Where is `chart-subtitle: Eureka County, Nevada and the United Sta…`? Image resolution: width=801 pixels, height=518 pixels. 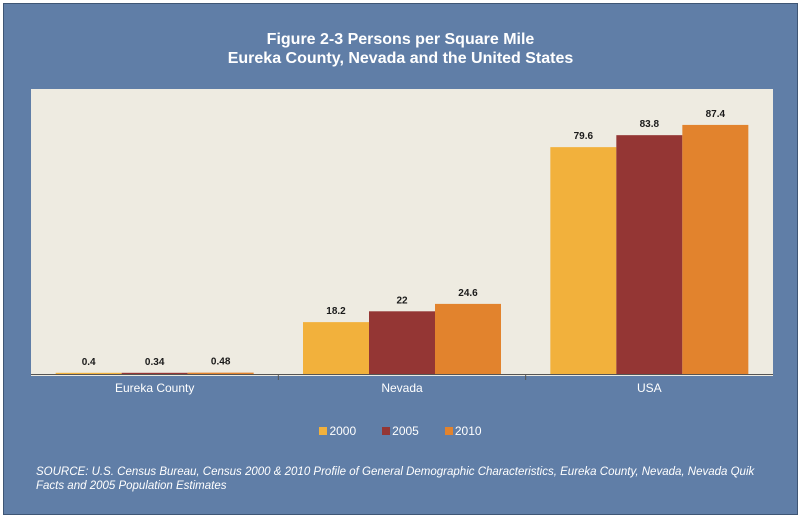
chart-subtitle: Eureka County, Nevada and the United Sta… is located at coordinates (400, 58).